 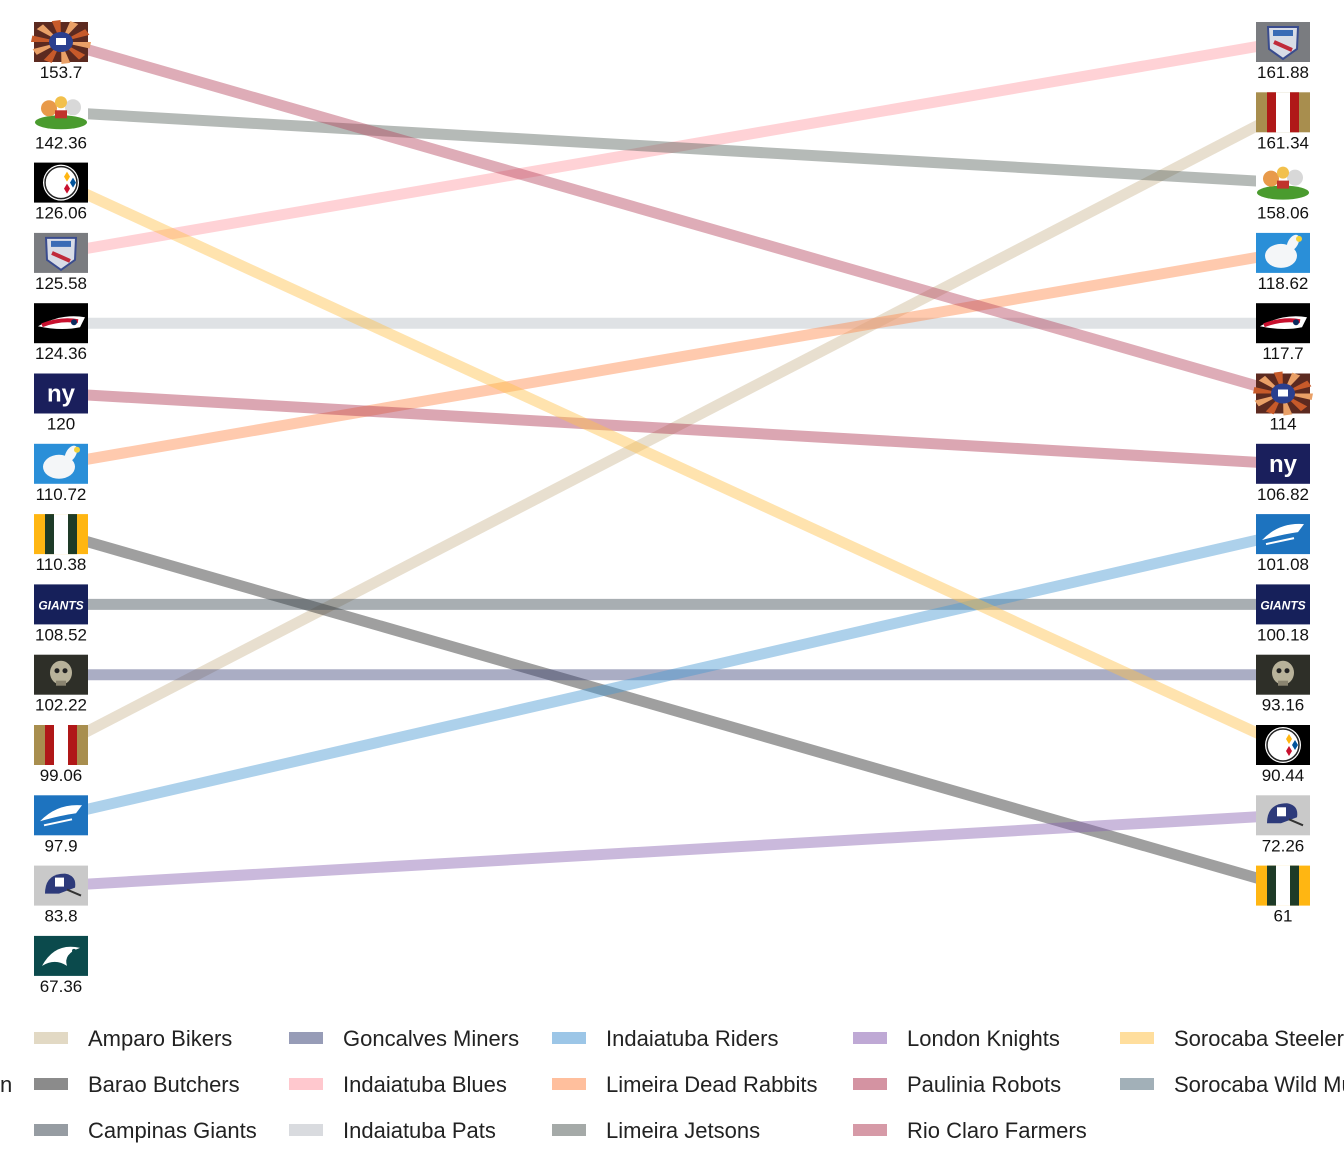 I want to click on value-label: 100.18, so click(x=1283, y=634).